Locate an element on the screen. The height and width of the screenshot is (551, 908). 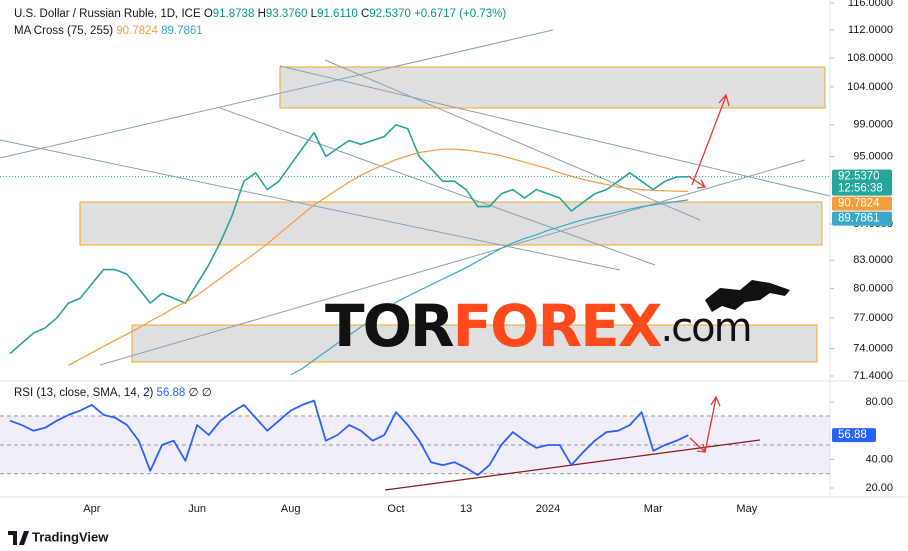
y-tick-label: 99.0000 is located at coordinates (873, 125).